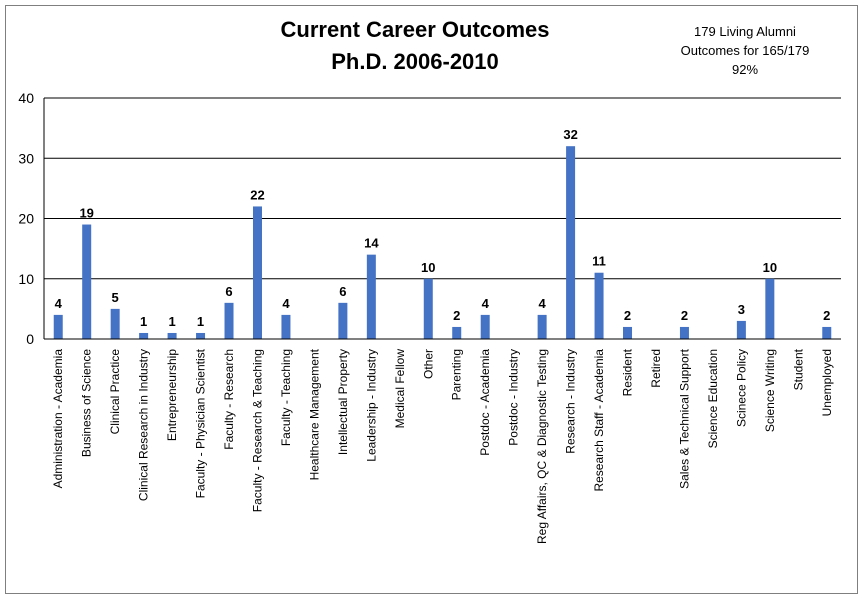  Describe the element at coordinates (656, 368) in the screenshot. I see `x-tick-label: Retired` at that location.